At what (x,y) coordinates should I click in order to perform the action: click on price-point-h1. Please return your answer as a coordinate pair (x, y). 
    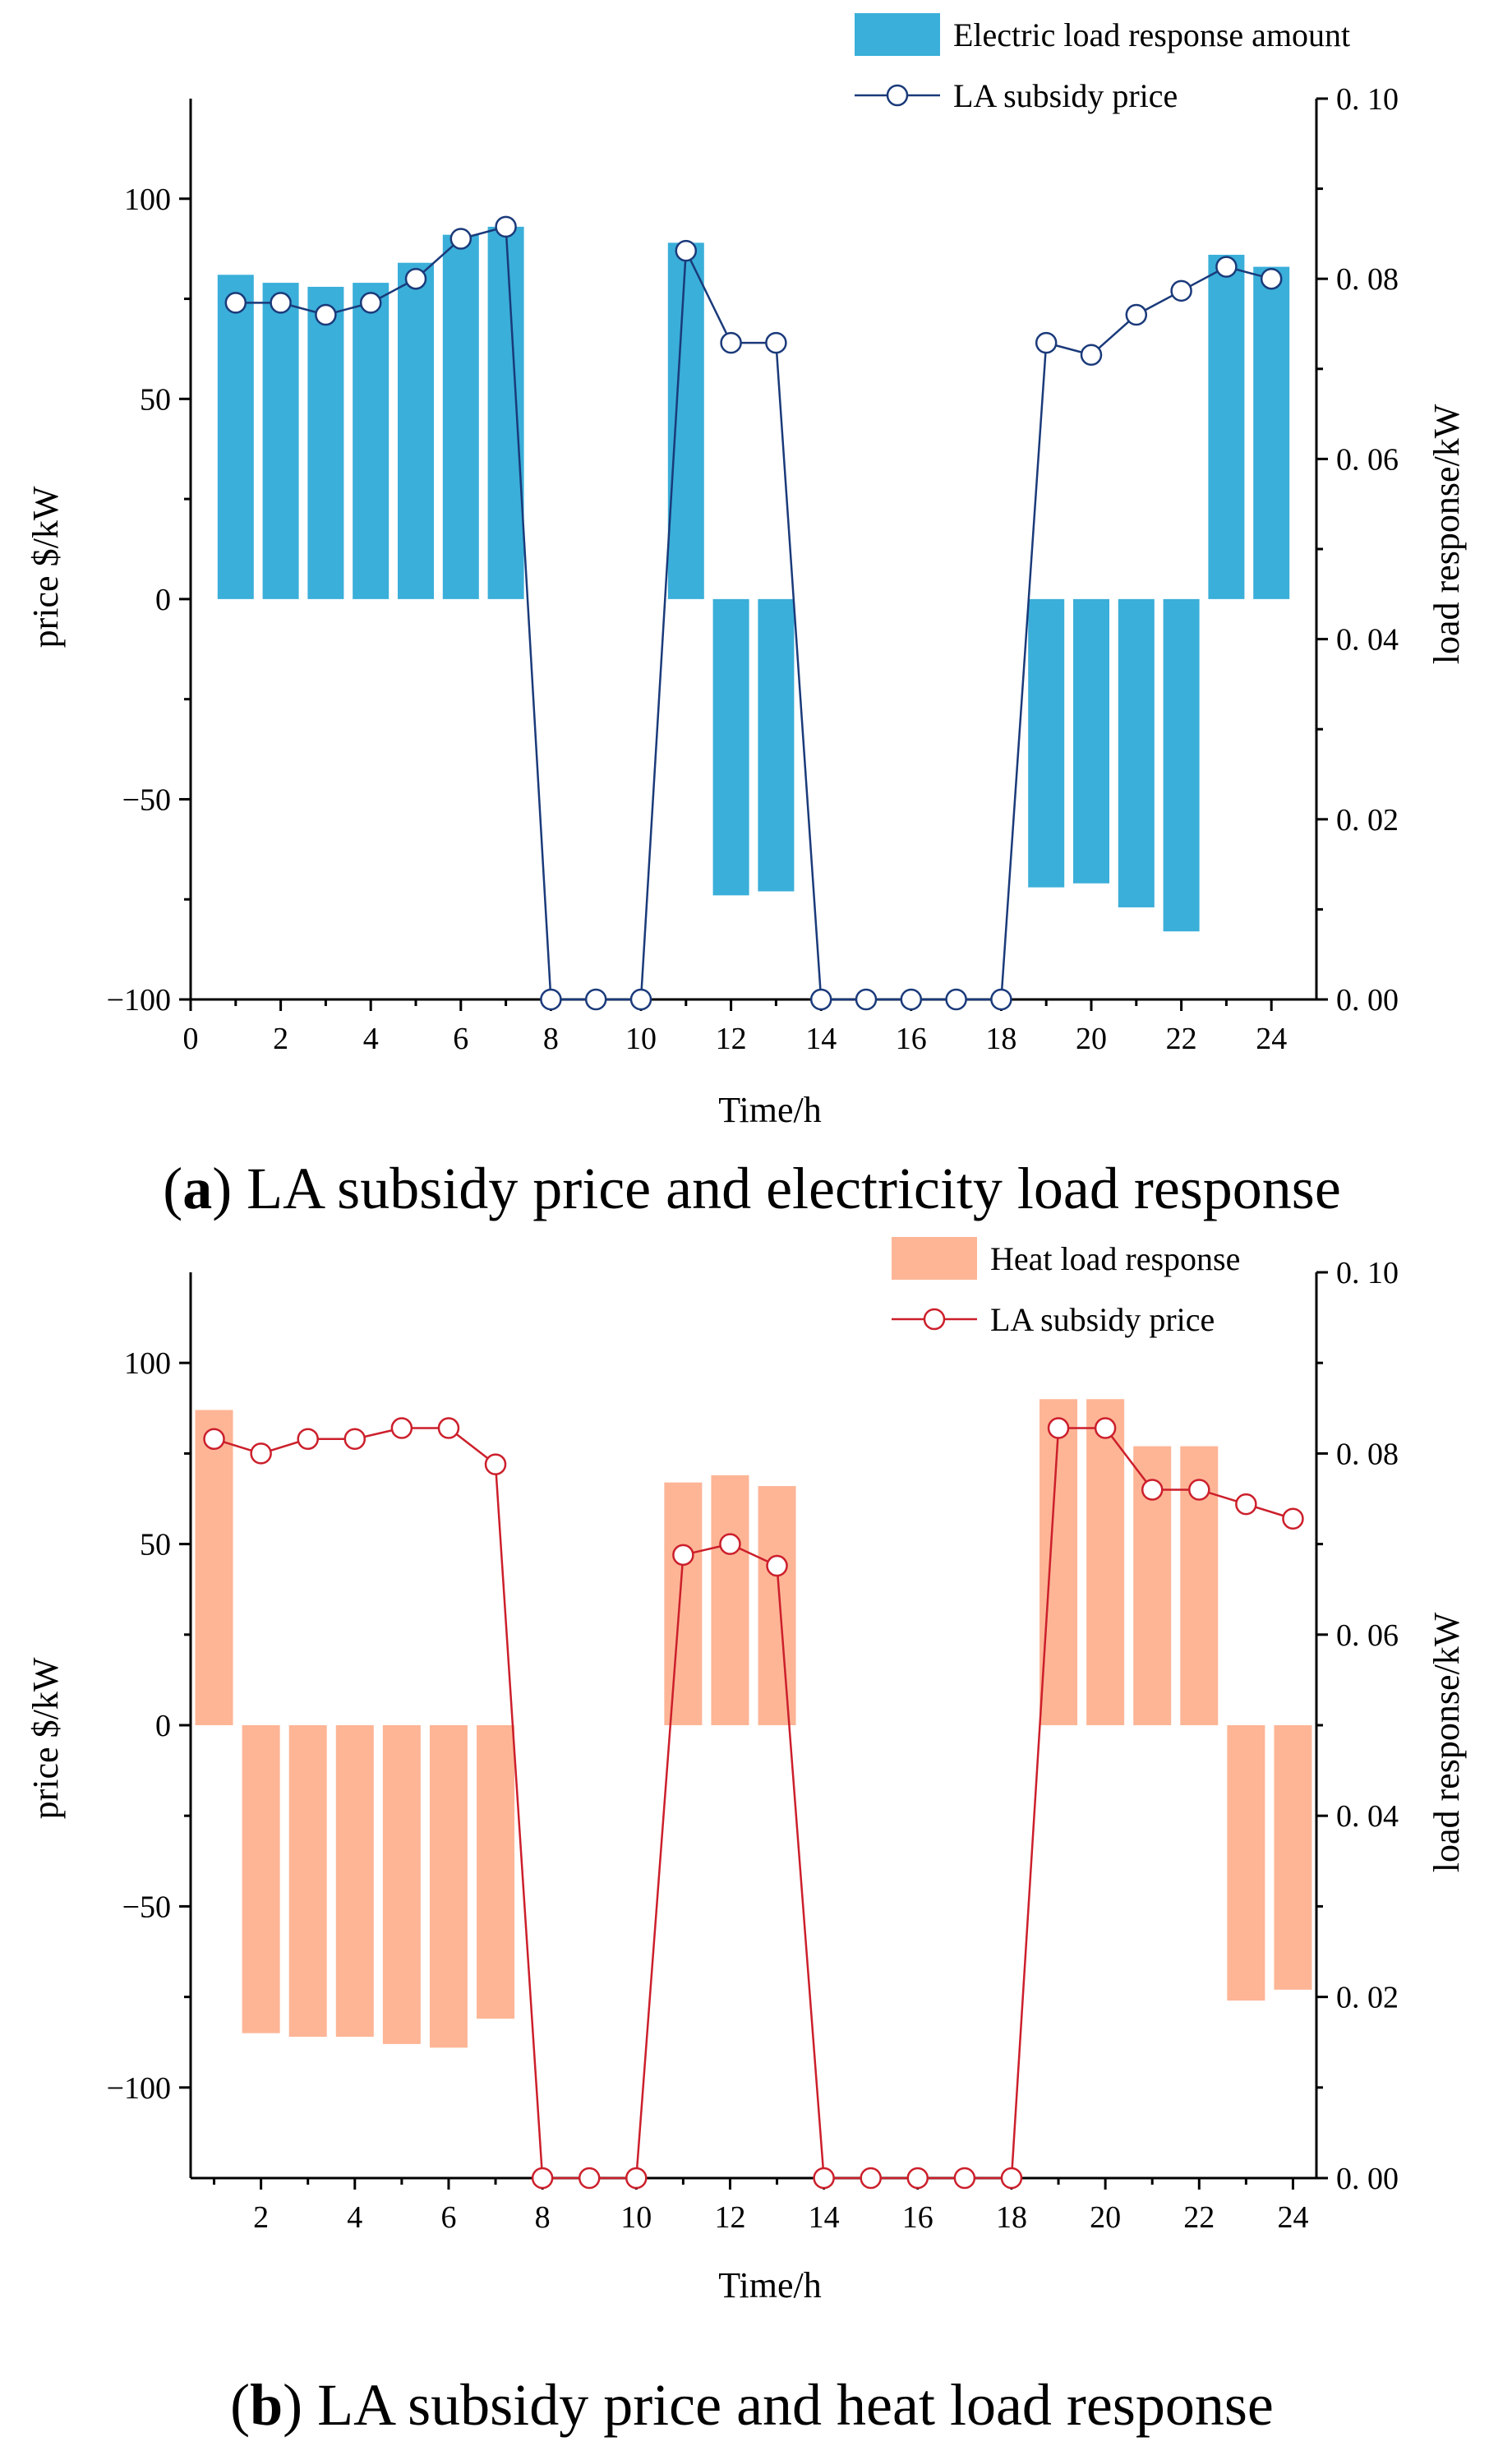
    Looking at the image, I should click on (214, 1439).